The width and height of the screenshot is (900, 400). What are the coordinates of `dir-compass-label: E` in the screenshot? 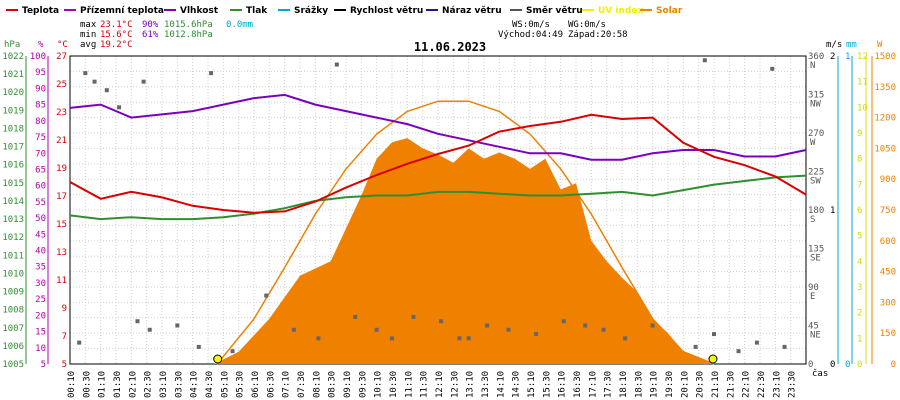 It's located at (812, 297).